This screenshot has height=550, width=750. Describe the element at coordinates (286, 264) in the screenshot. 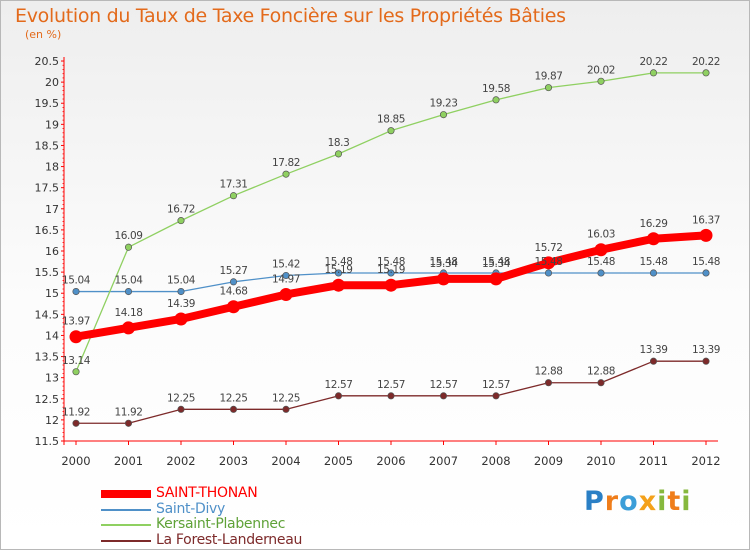

I see `data-label: 15.42` at that location.